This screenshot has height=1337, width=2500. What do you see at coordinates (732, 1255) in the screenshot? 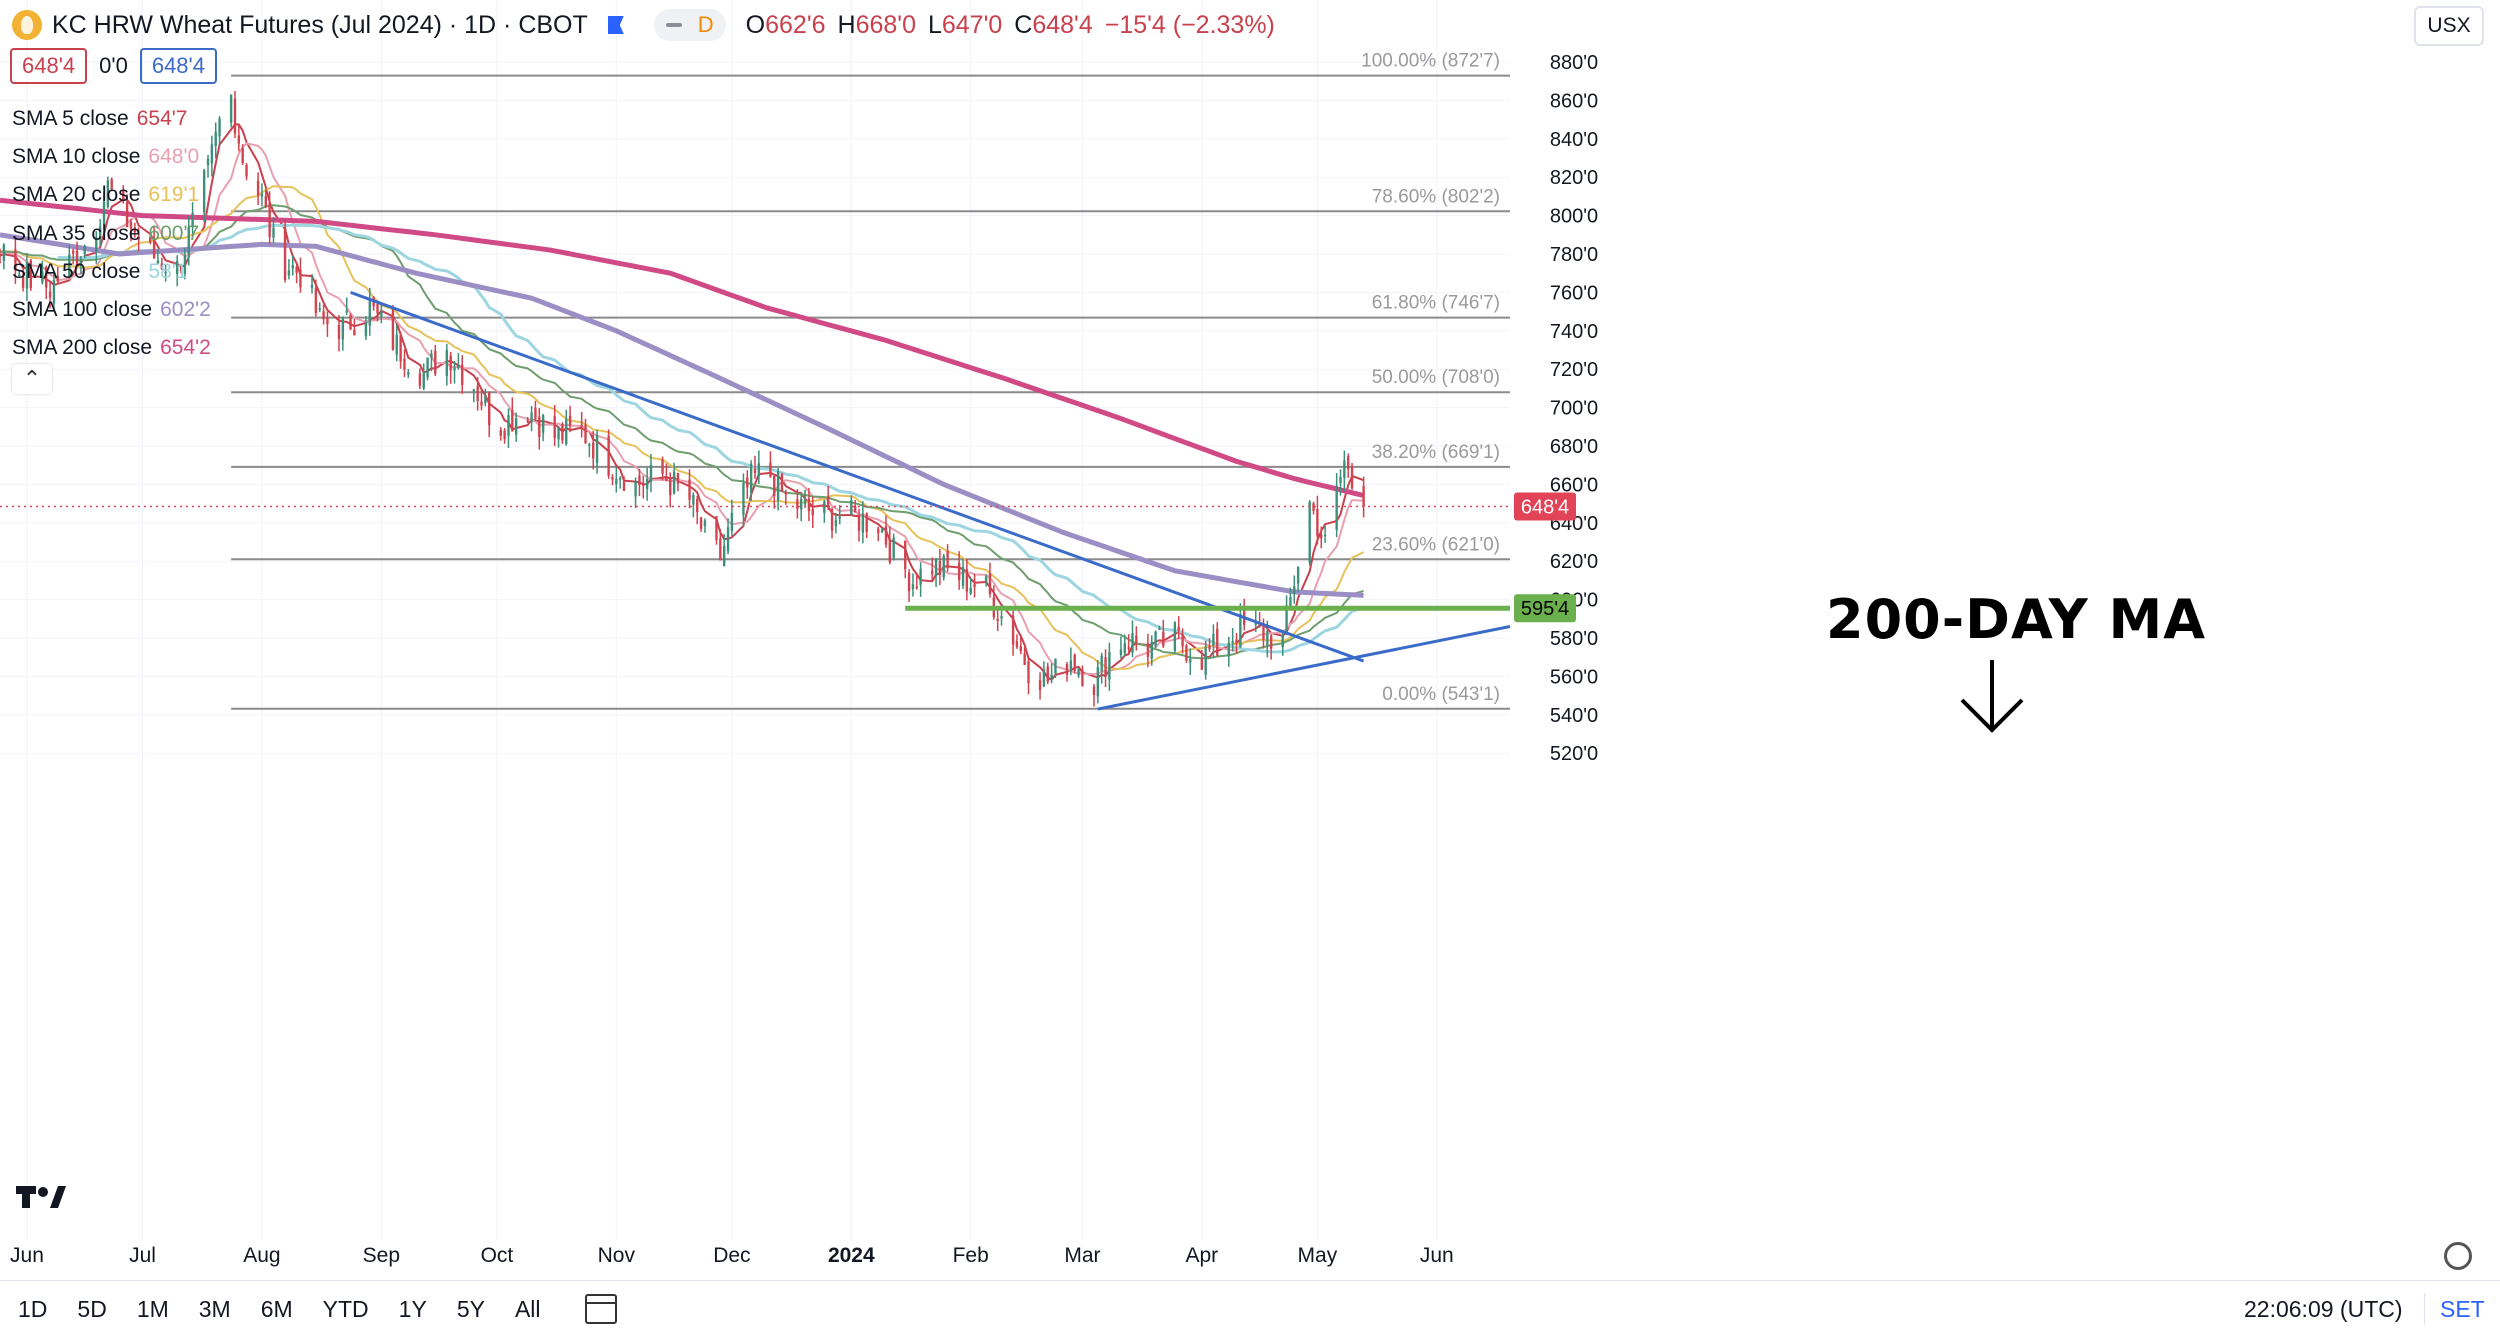
I see `time-axis: Jun Jul Aug Sep Oct Nov Dec 2024 Feb Mar Apr May Jun` at bounding box center [732, 1255].